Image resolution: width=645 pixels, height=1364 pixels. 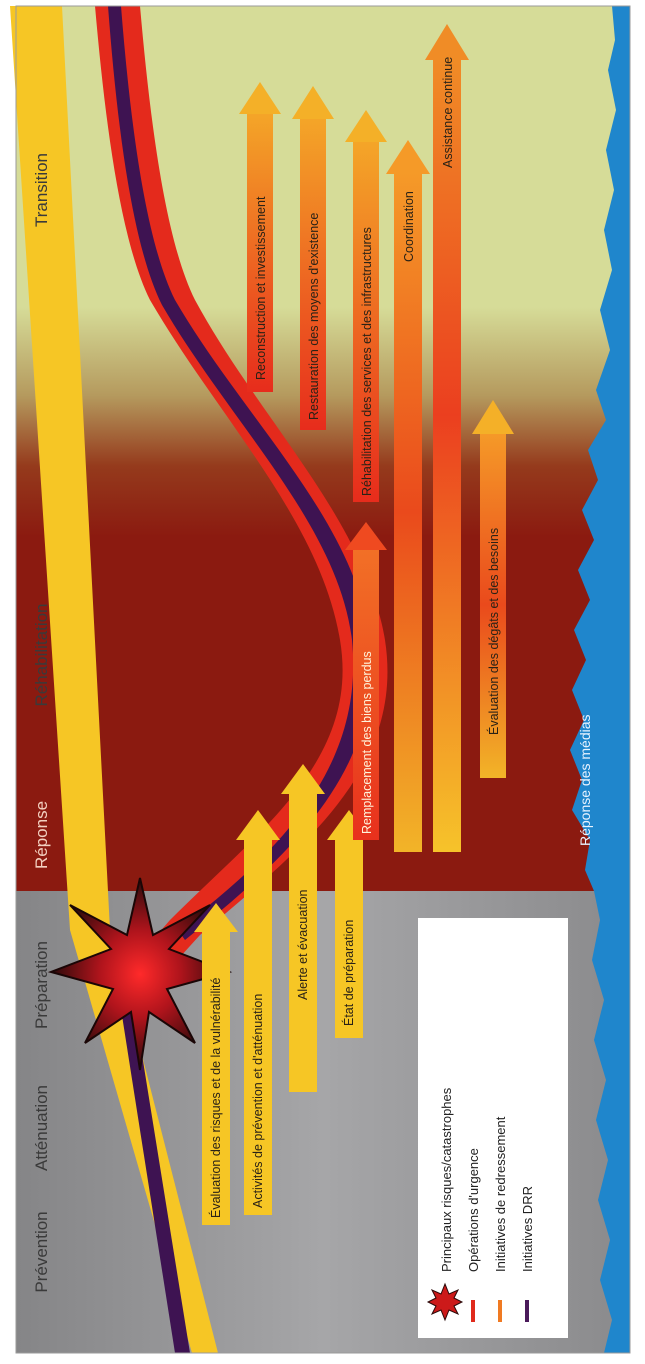 I want to click on phase-reponse: Réponse, so click(x=41, y=835).